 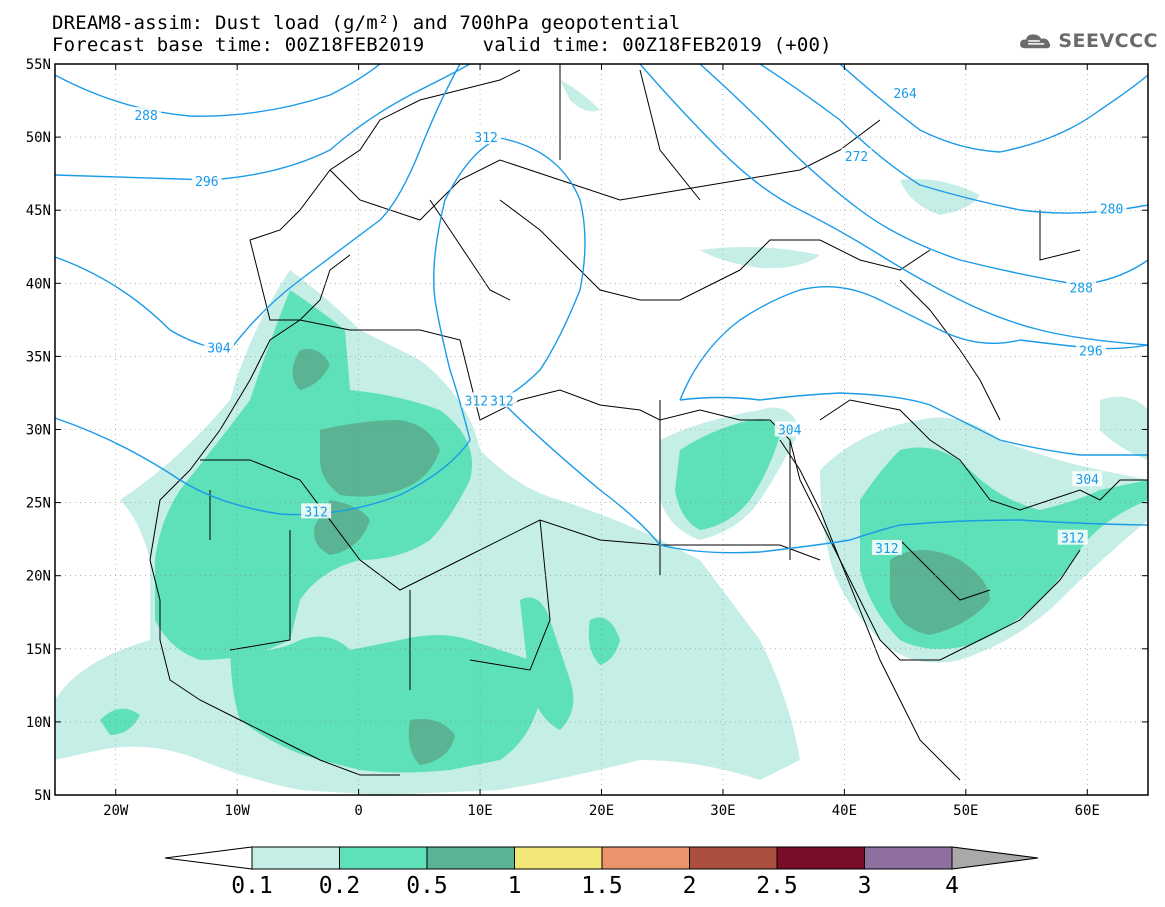 I want to click on coastline-italy, so click(x=470, y=250).